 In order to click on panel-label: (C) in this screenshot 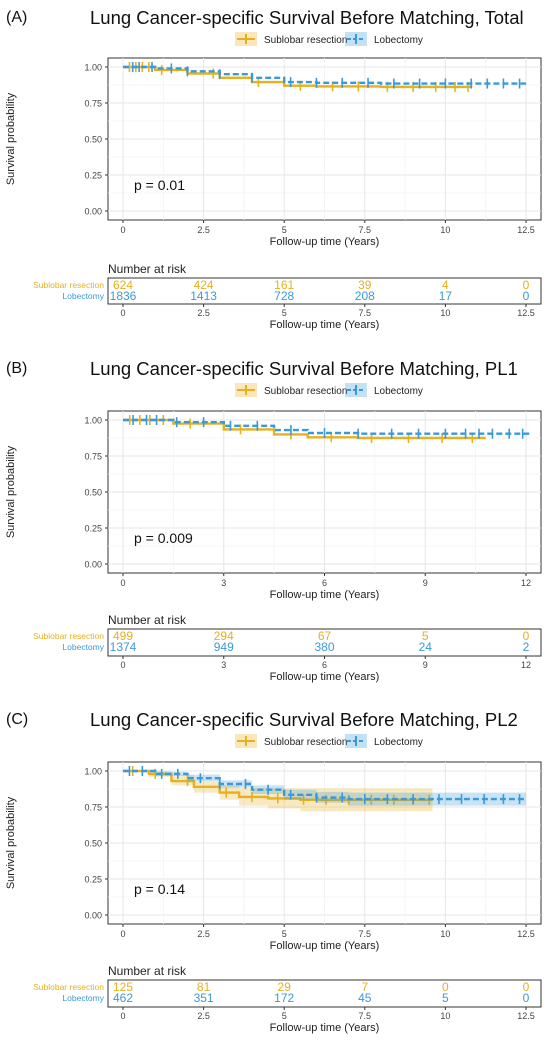, I will do `click(17, 719)`.